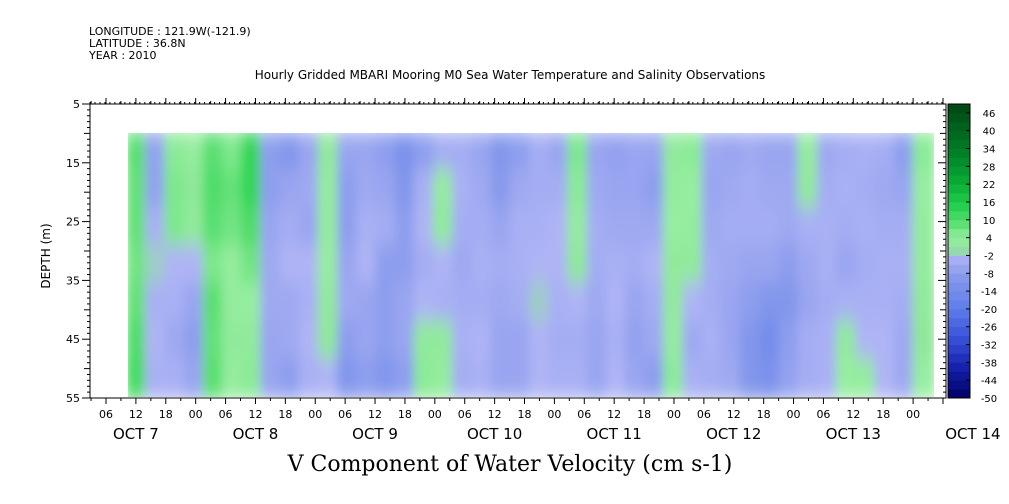 The width and height of the screenshot is (1009, 504). What do you see at coordinates (989, 221) in the screenshot?
I see `colorbar-label: 10` at bounding box center [989, 221].